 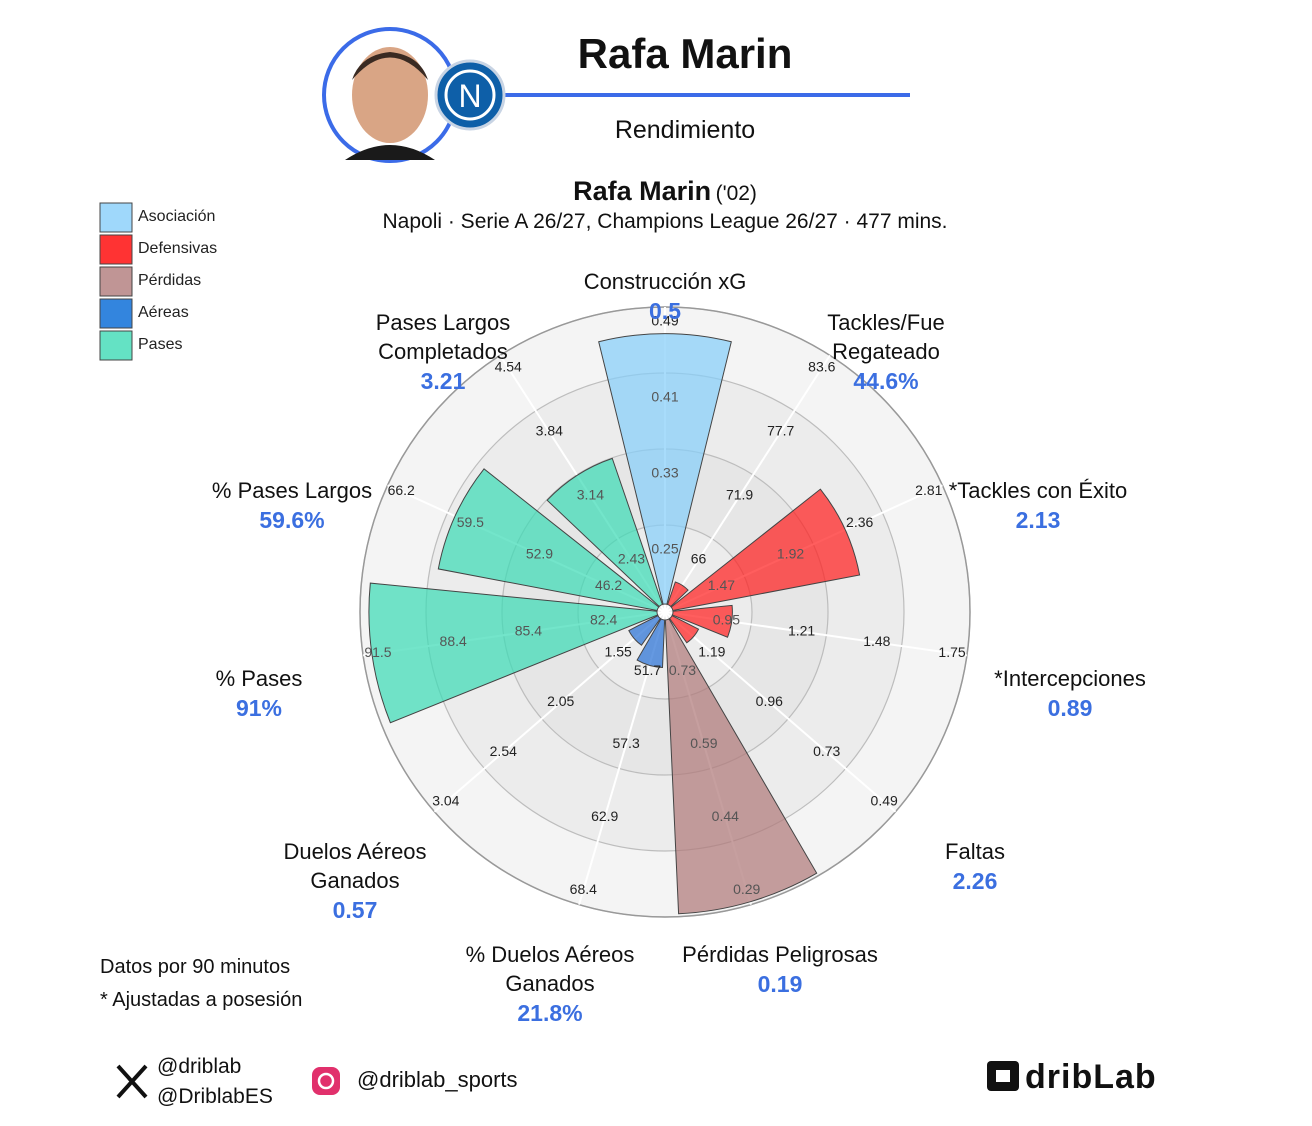 I want to click on page-subtitle: Rendimiento, so click(x=685, y=130).